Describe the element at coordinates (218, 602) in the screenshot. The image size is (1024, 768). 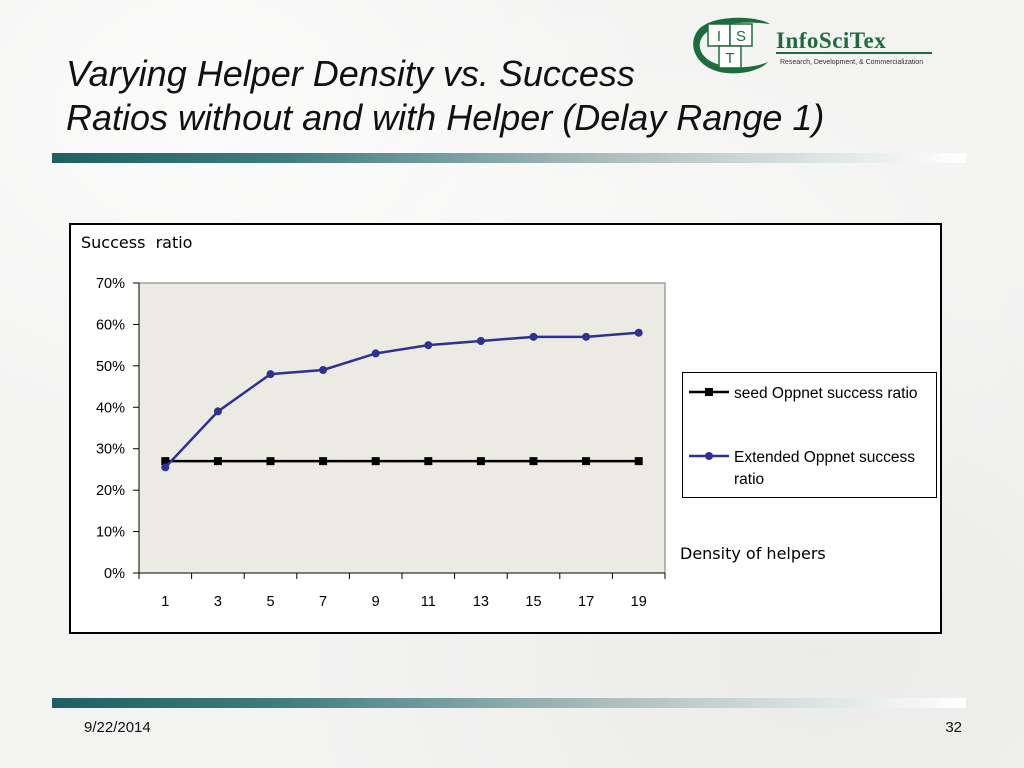
I see `x-tick-label: 3` at that location.